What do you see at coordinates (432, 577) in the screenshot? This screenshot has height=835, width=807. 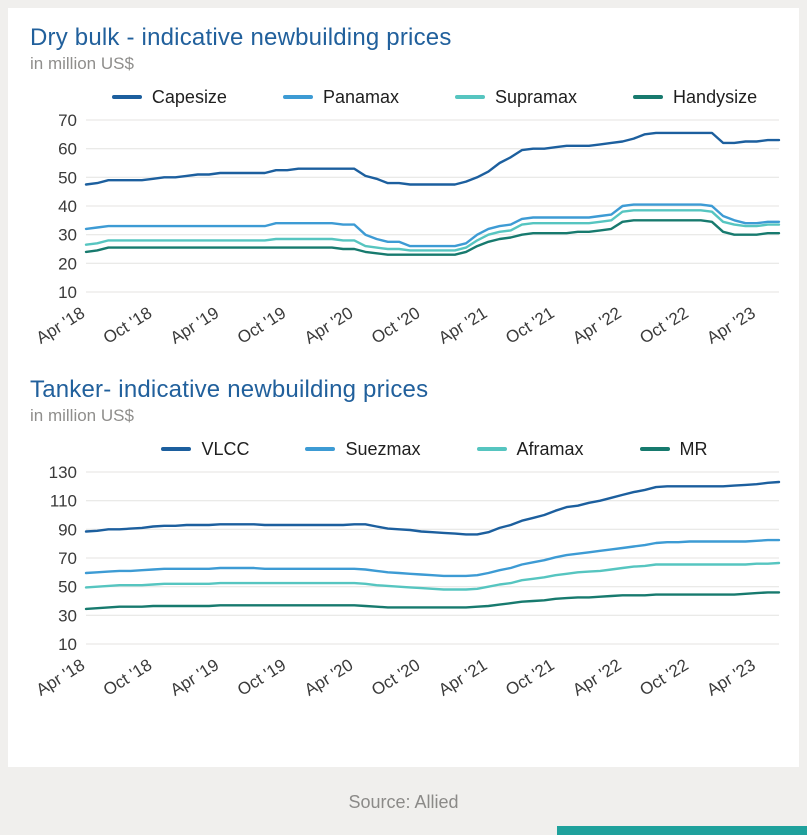 I see `series-line-aframax` at bounding box center [432, 577].